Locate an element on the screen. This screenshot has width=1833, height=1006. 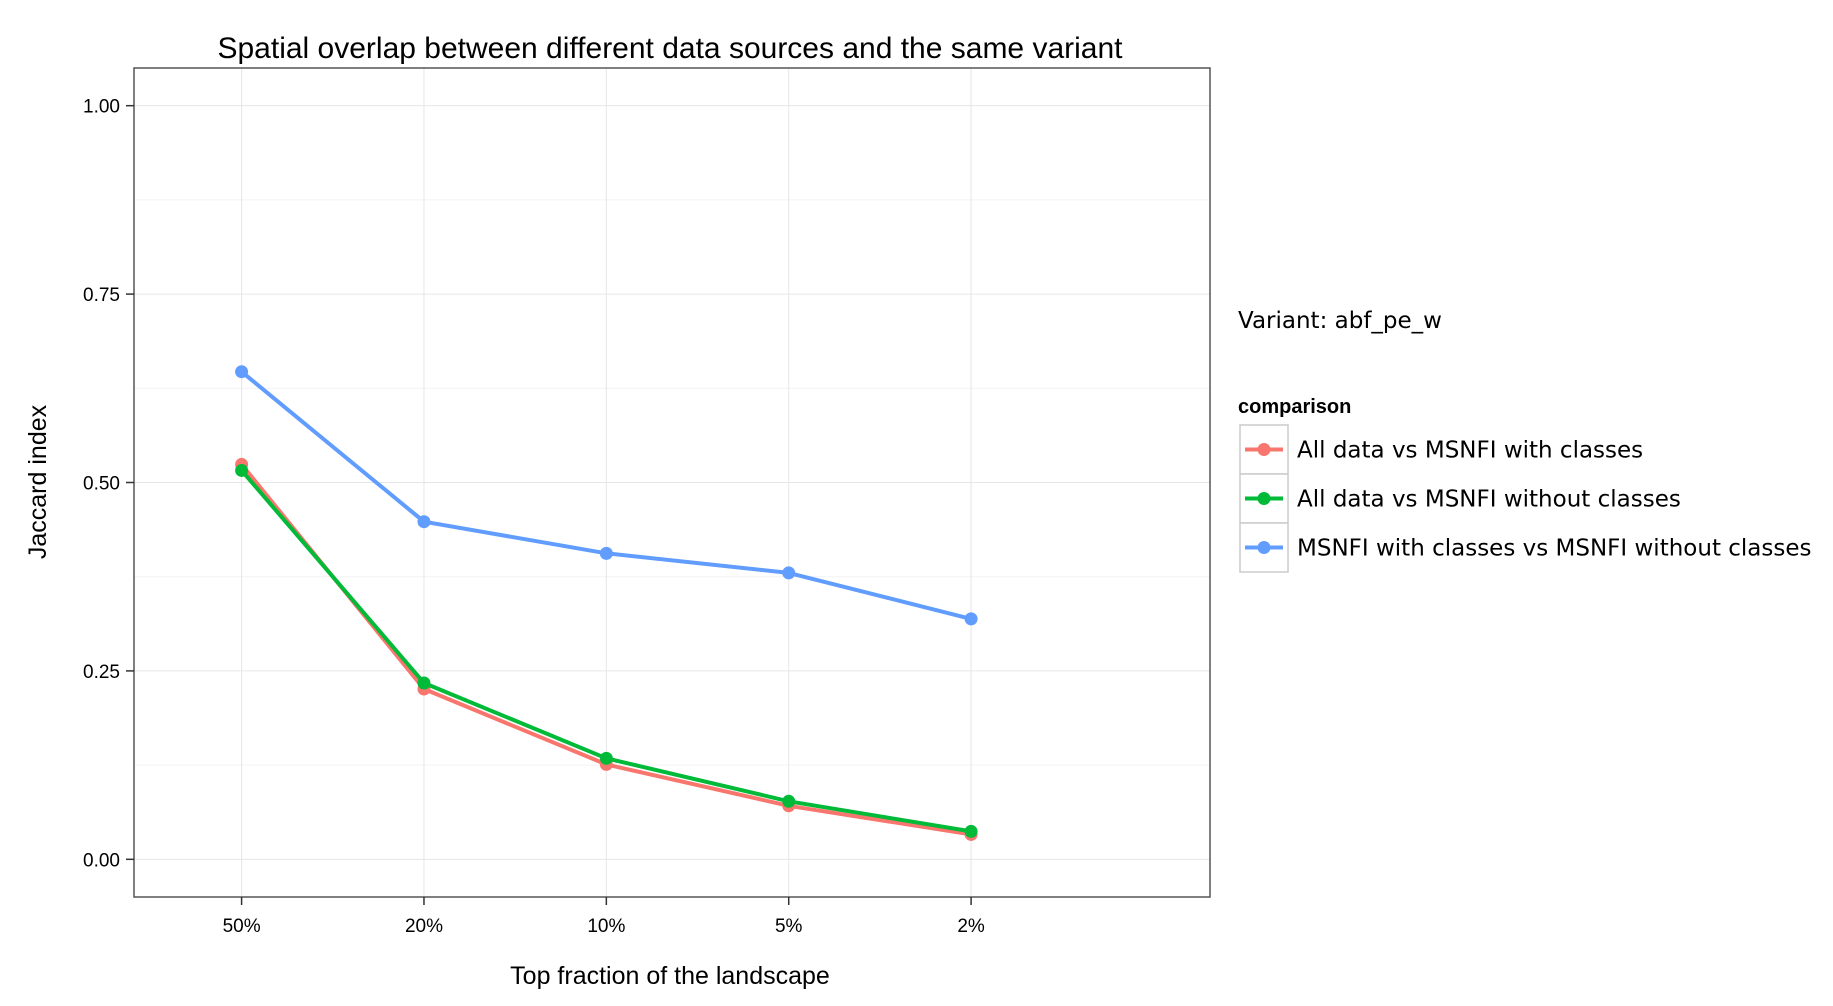
y-tick-label: 0.25 is located at coordinates (101, 672).